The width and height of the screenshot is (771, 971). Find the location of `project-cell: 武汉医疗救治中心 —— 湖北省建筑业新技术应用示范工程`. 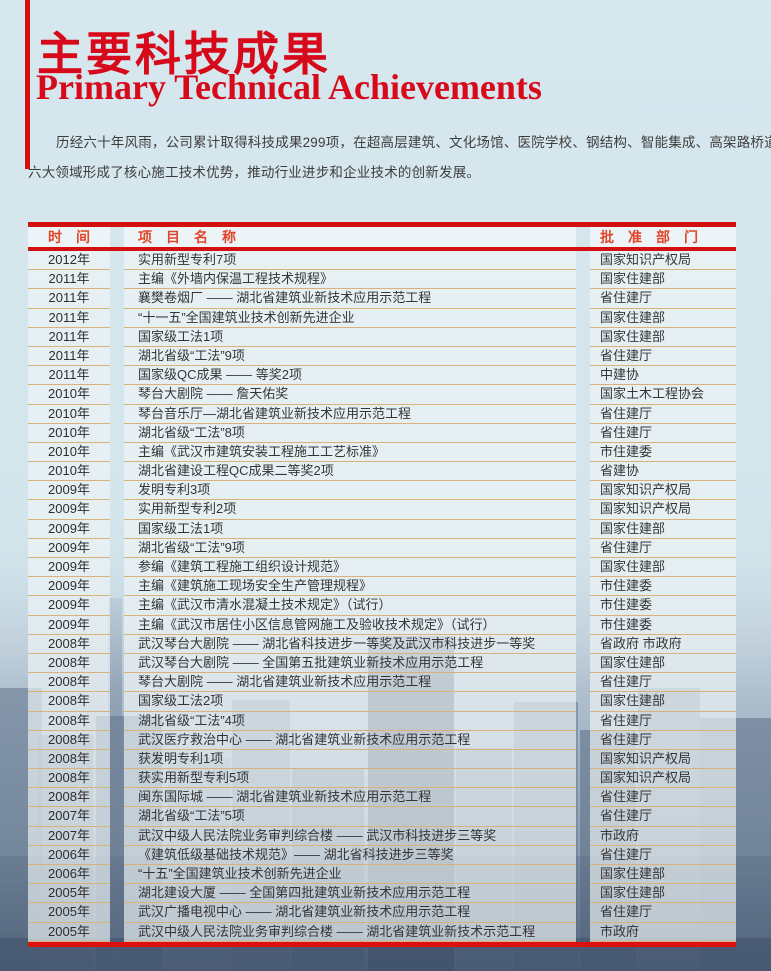

project-cell: 武汉医疗救治中心 —— 湖北省建筑业新技术应用示范工程 is located at coordinates (350, 740).